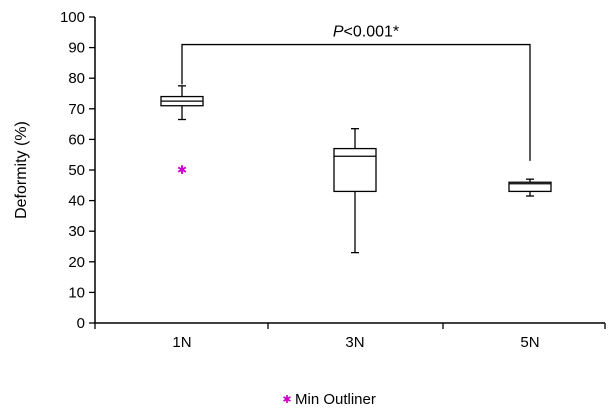 The image size is (609, 409). Describe the element at coordinates (76, 201) in the screenshot. I see `y-tick-label-40: 40` at that location.